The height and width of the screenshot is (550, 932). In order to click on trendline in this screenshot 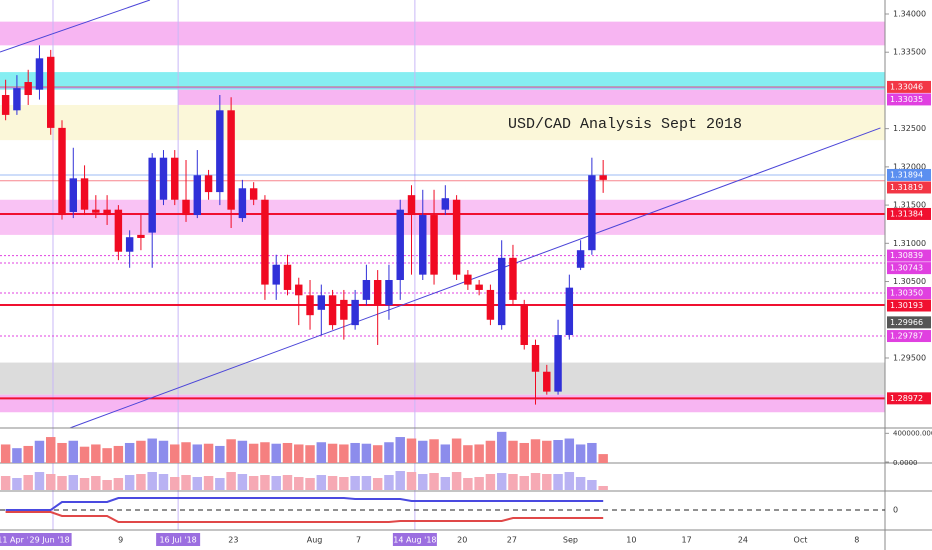, I will do `click(75, 26)`.